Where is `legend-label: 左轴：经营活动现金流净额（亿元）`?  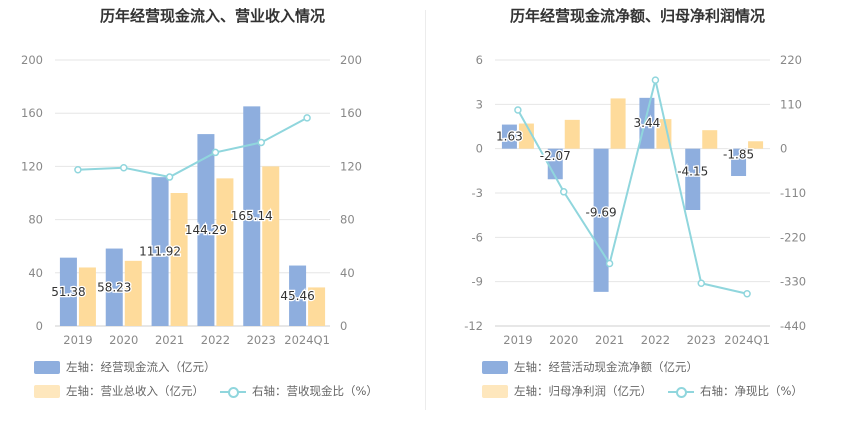
legend-label: 左轴：经营活动现金流净额（亿元） is located at coordinates (606, 367).